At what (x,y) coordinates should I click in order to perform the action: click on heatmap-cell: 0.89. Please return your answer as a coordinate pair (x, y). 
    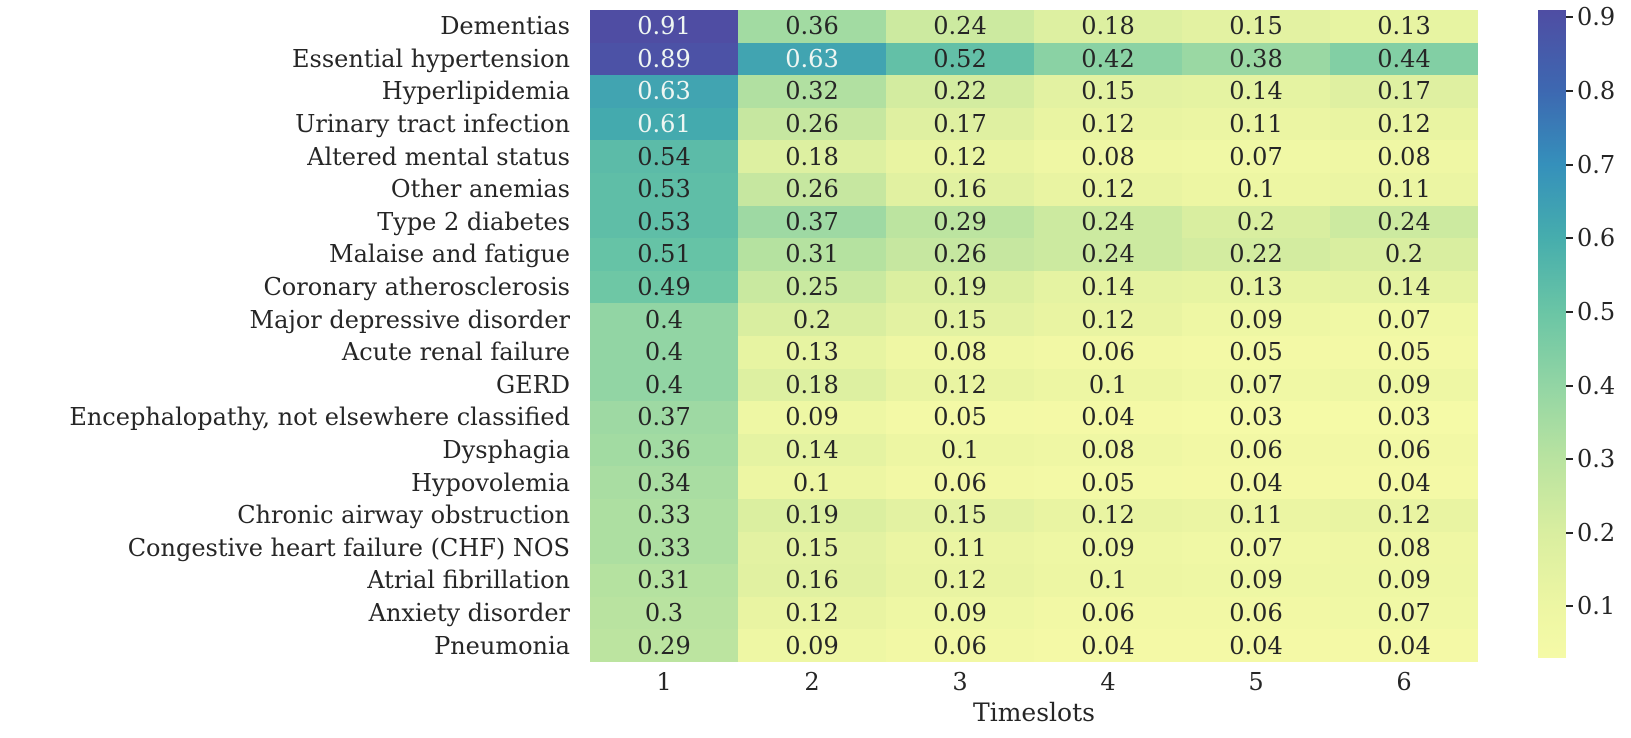
    Looking at the image, I should click on (664, 59).